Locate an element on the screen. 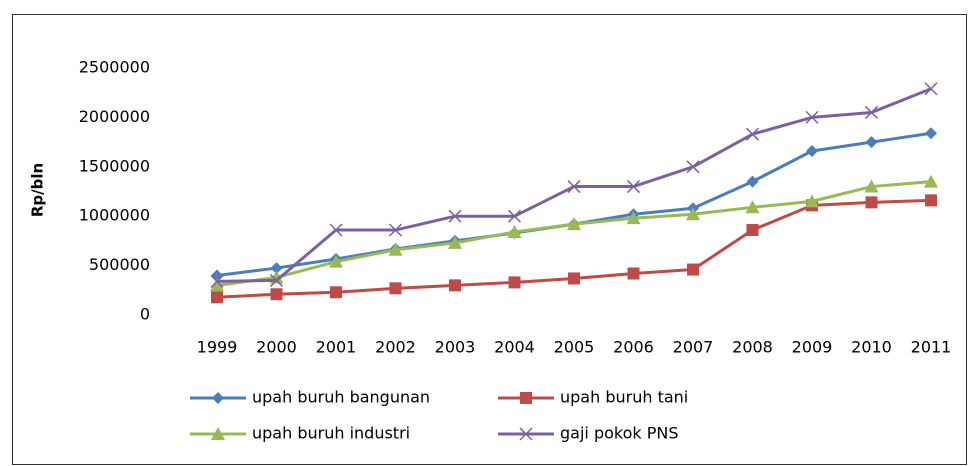  legend-label: upah buruh tani is located at coordinates (624, 397).